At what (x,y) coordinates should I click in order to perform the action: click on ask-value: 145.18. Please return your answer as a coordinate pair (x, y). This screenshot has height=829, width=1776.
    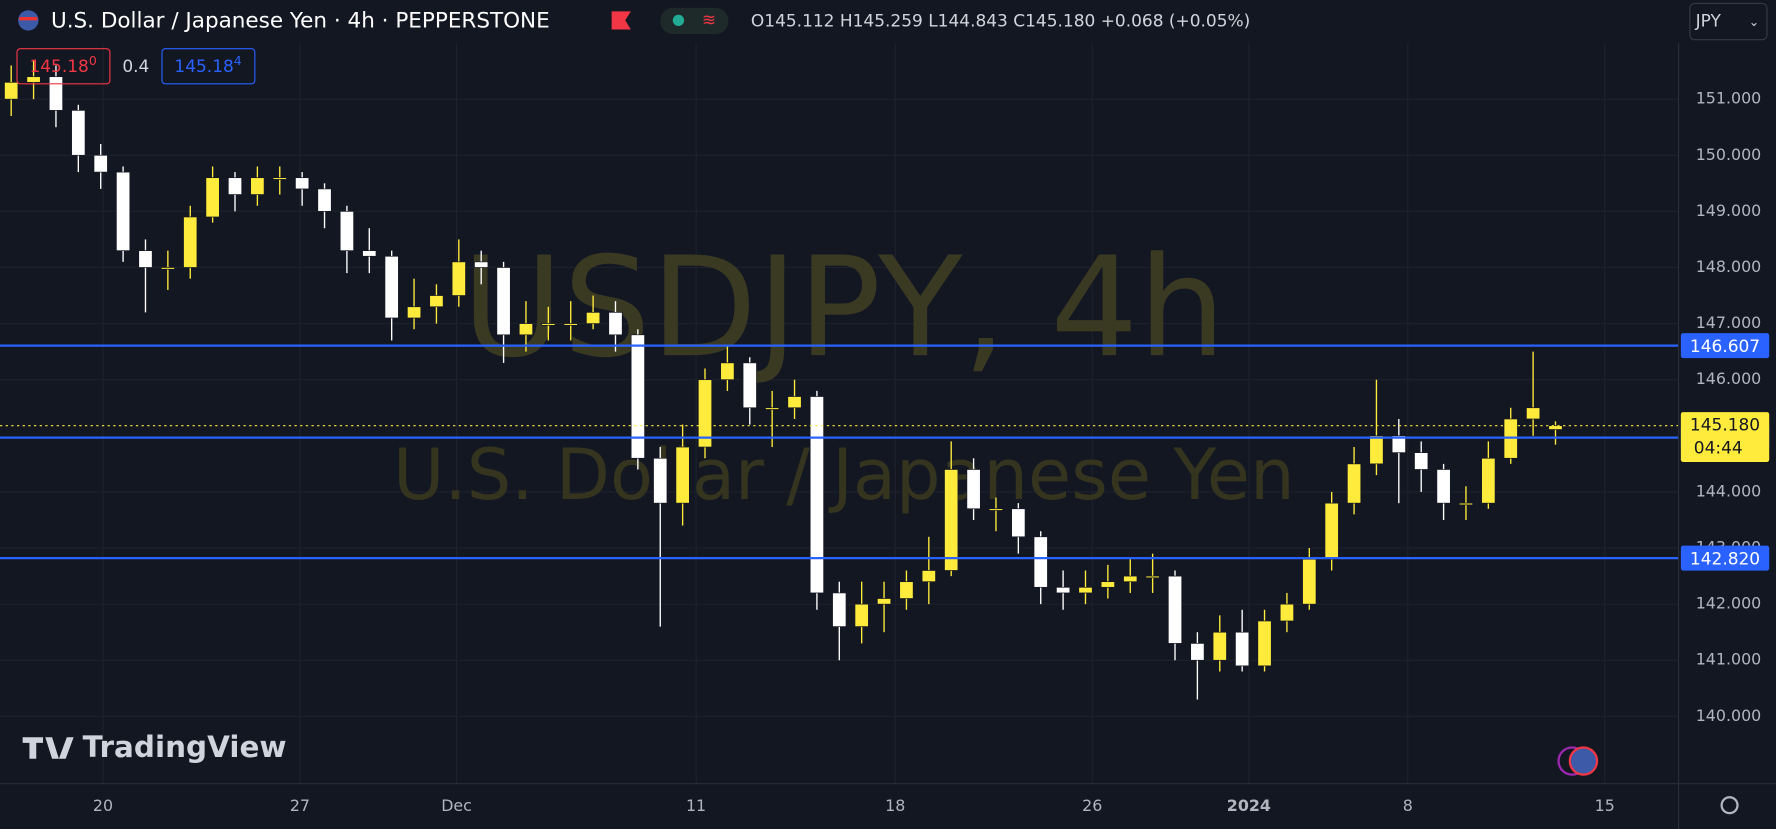
    Looking at the image, I should click on (203, 67).